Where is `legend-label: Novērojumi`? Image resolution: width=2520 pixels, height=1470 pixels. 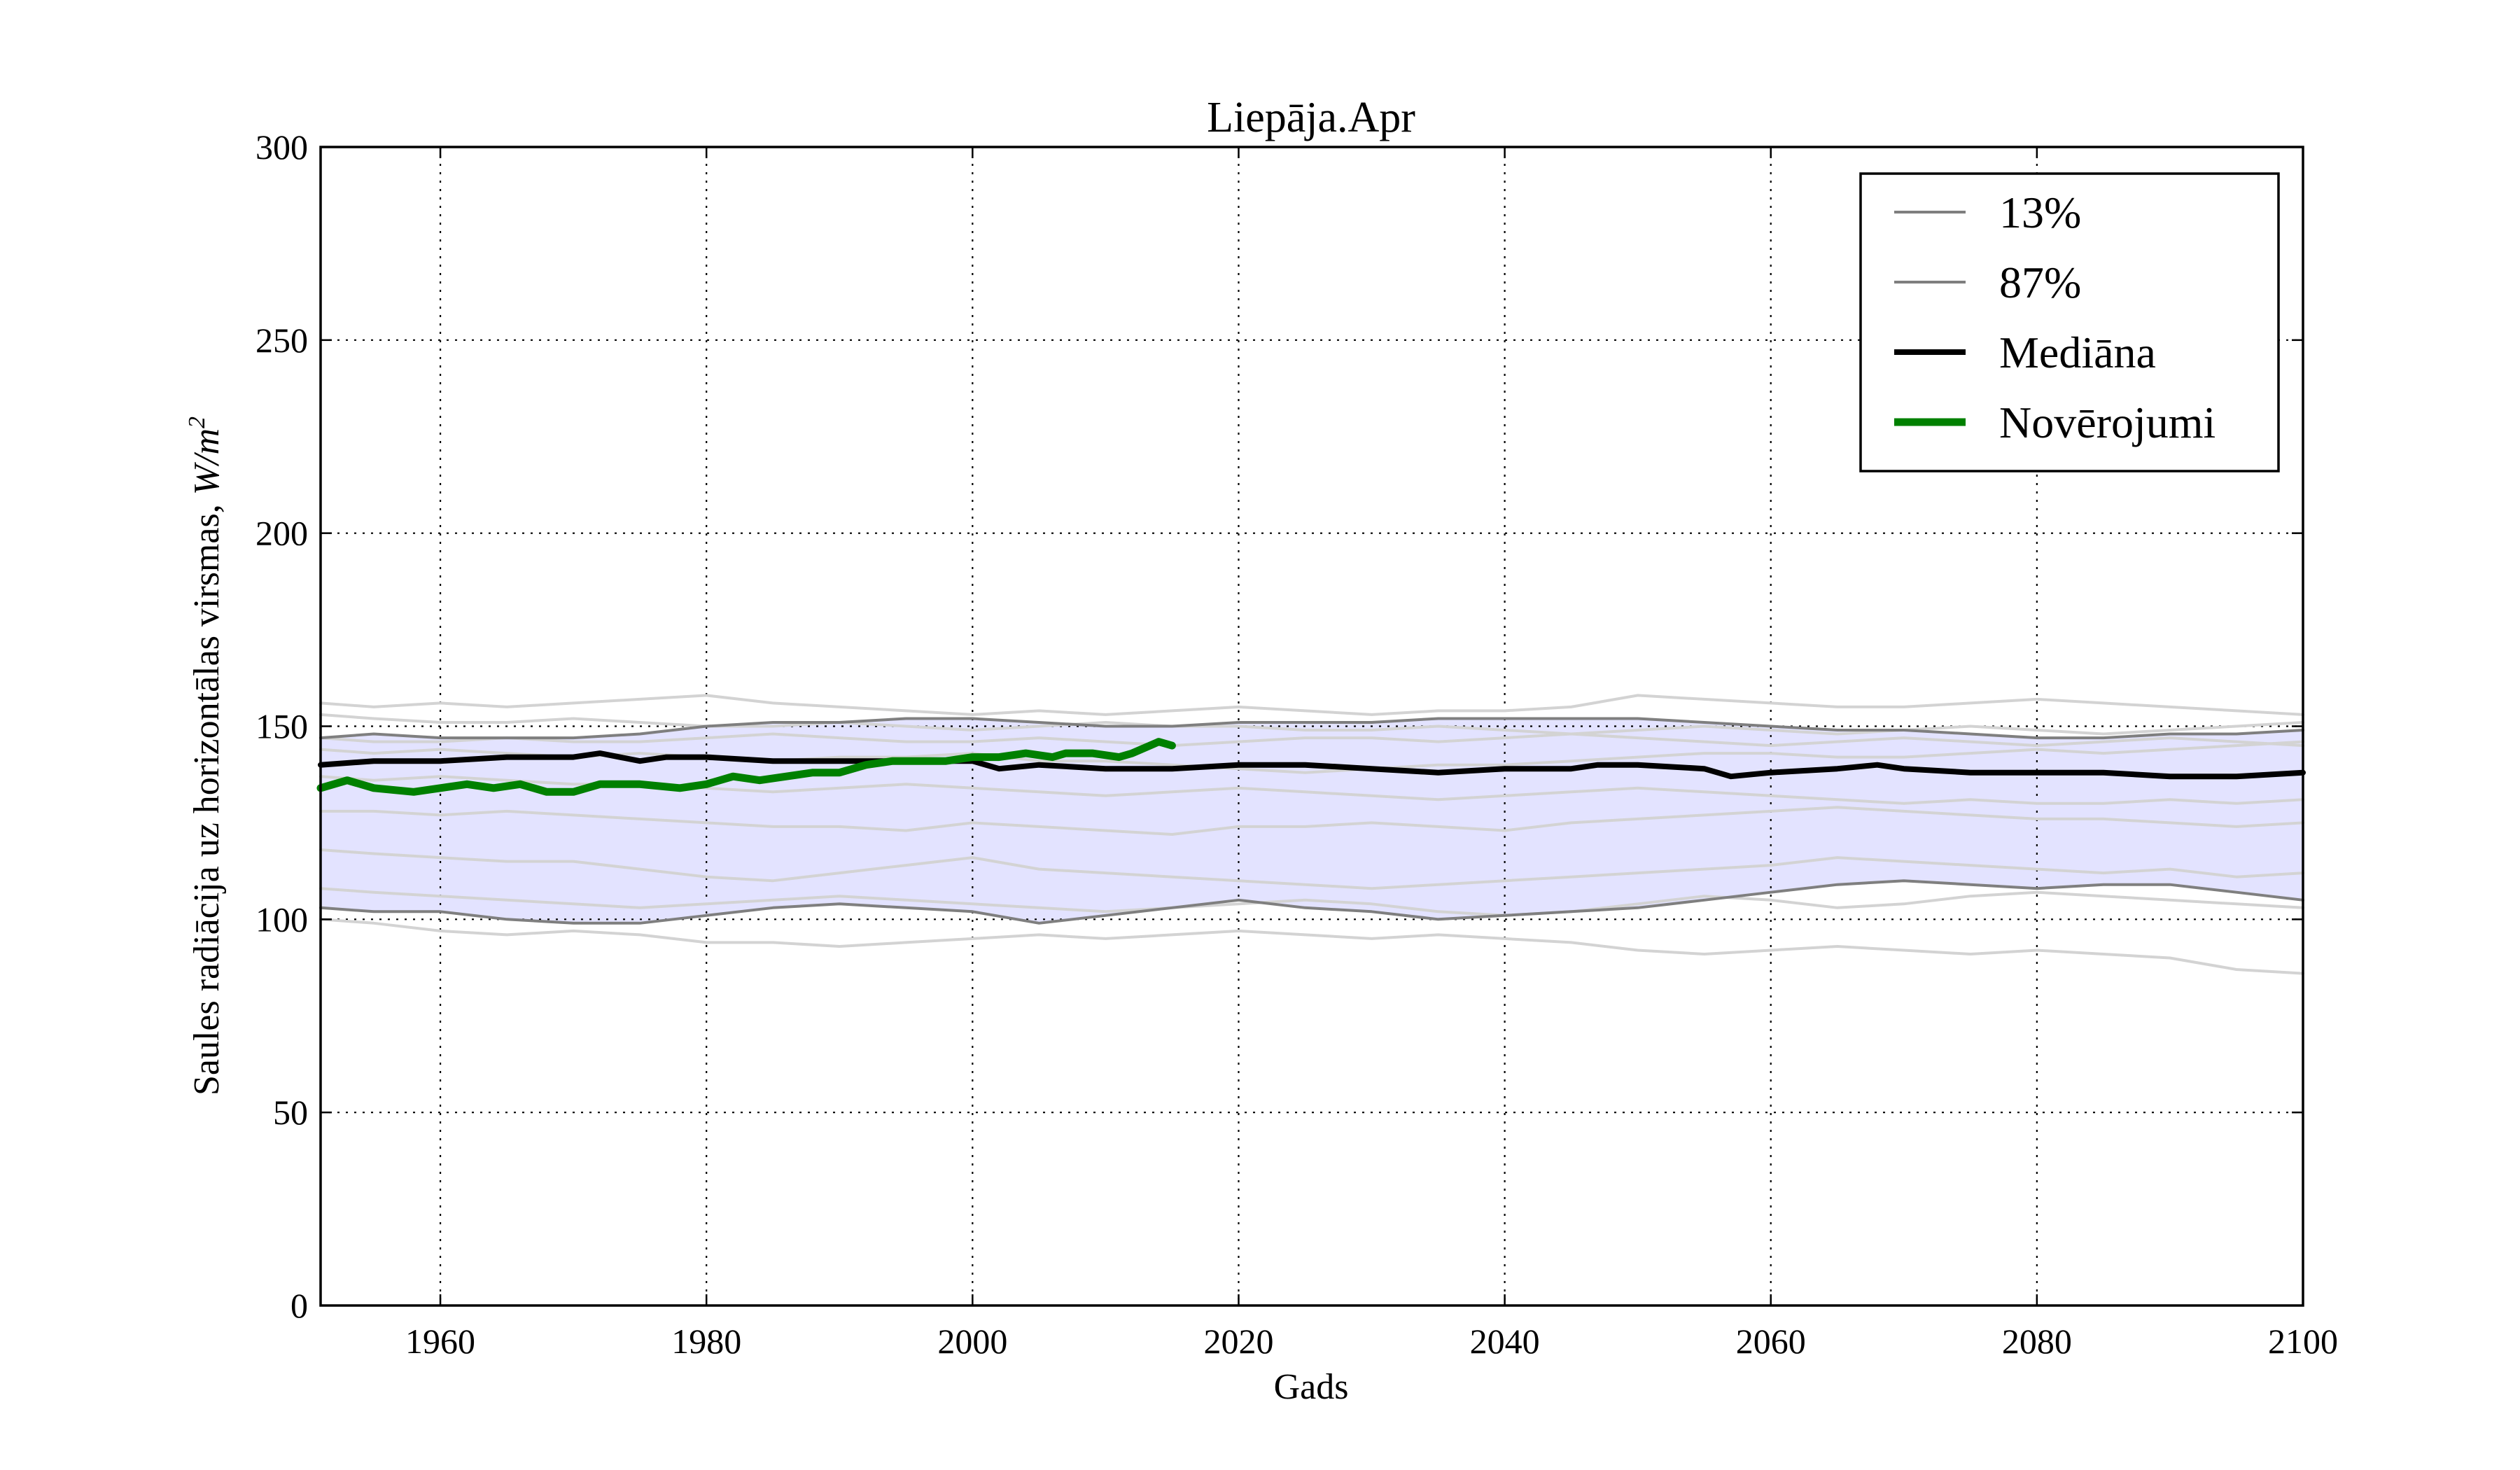 legend-label: Novērojumi is located at coordinates (2107, 422).